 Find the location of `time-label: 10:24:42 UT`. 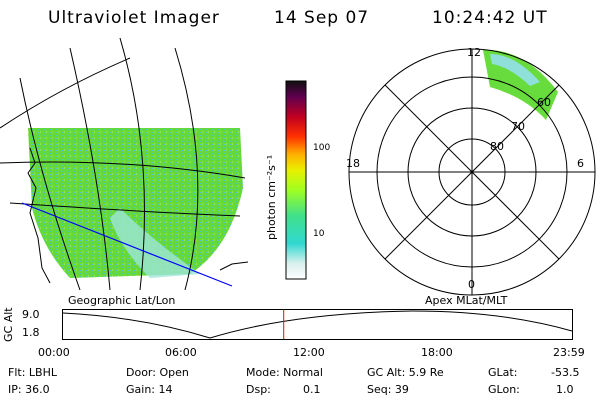

time-label: 10:24:42 UT is located at coordinates (490, 18).